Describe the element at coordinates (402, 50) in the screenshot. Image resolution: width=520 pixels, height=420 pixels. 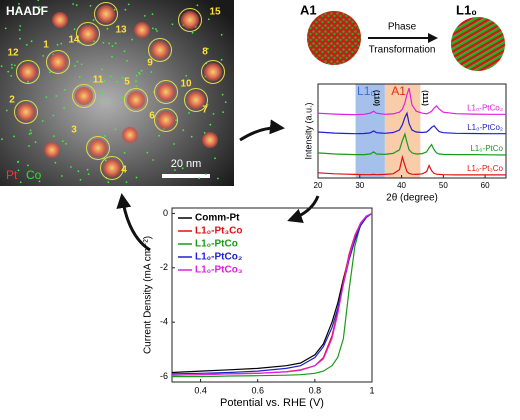
I see `arrow-bottom-label: Transformation` at that location.